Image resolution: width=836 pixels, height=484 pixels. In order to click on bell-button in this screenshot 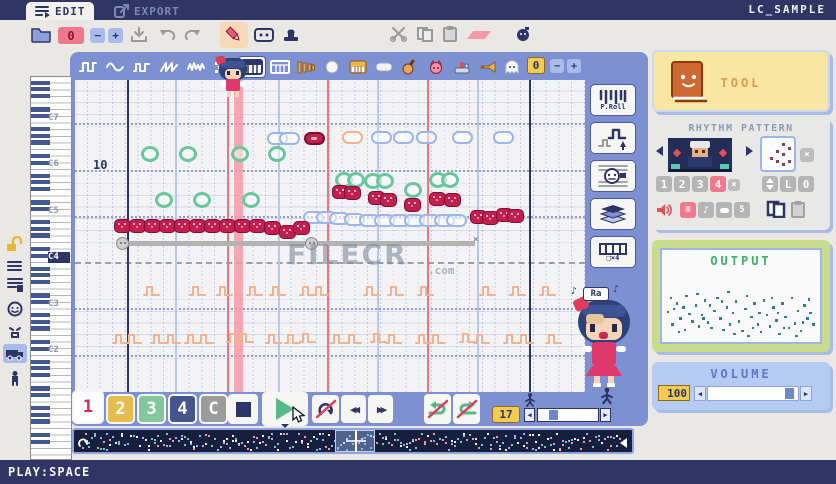, I will do `click(332, 67)`.